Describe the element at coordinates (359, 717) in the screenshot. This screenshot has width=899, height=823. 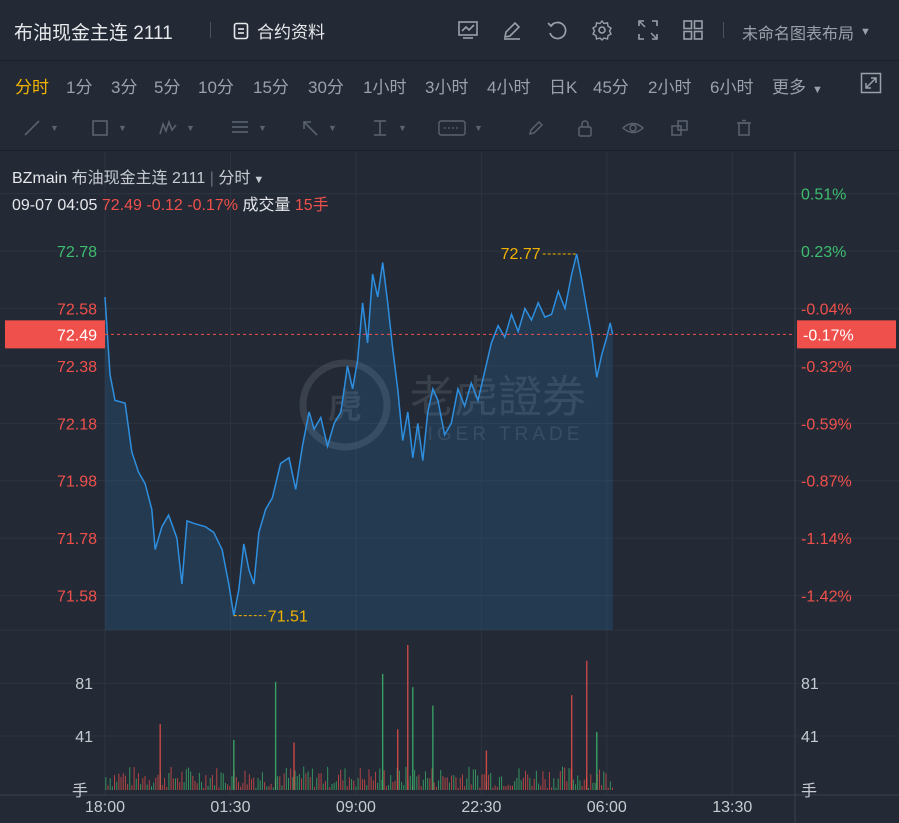
I see `volume-bars` at that location.